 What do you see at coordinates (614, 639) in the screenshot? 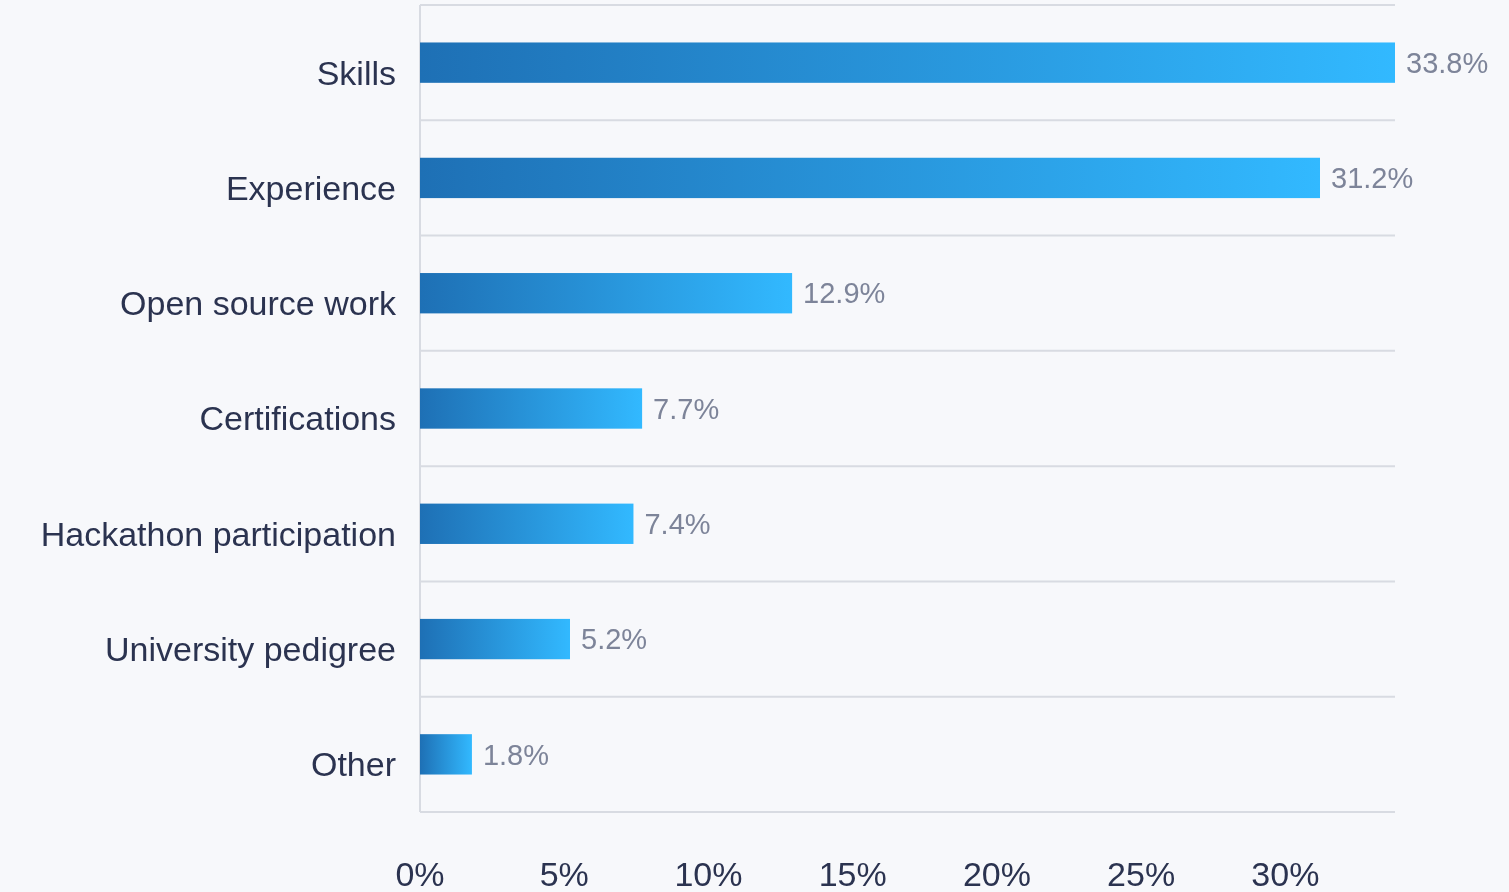
I see `data-label: 5.2%` at bounding box center [614, 639].